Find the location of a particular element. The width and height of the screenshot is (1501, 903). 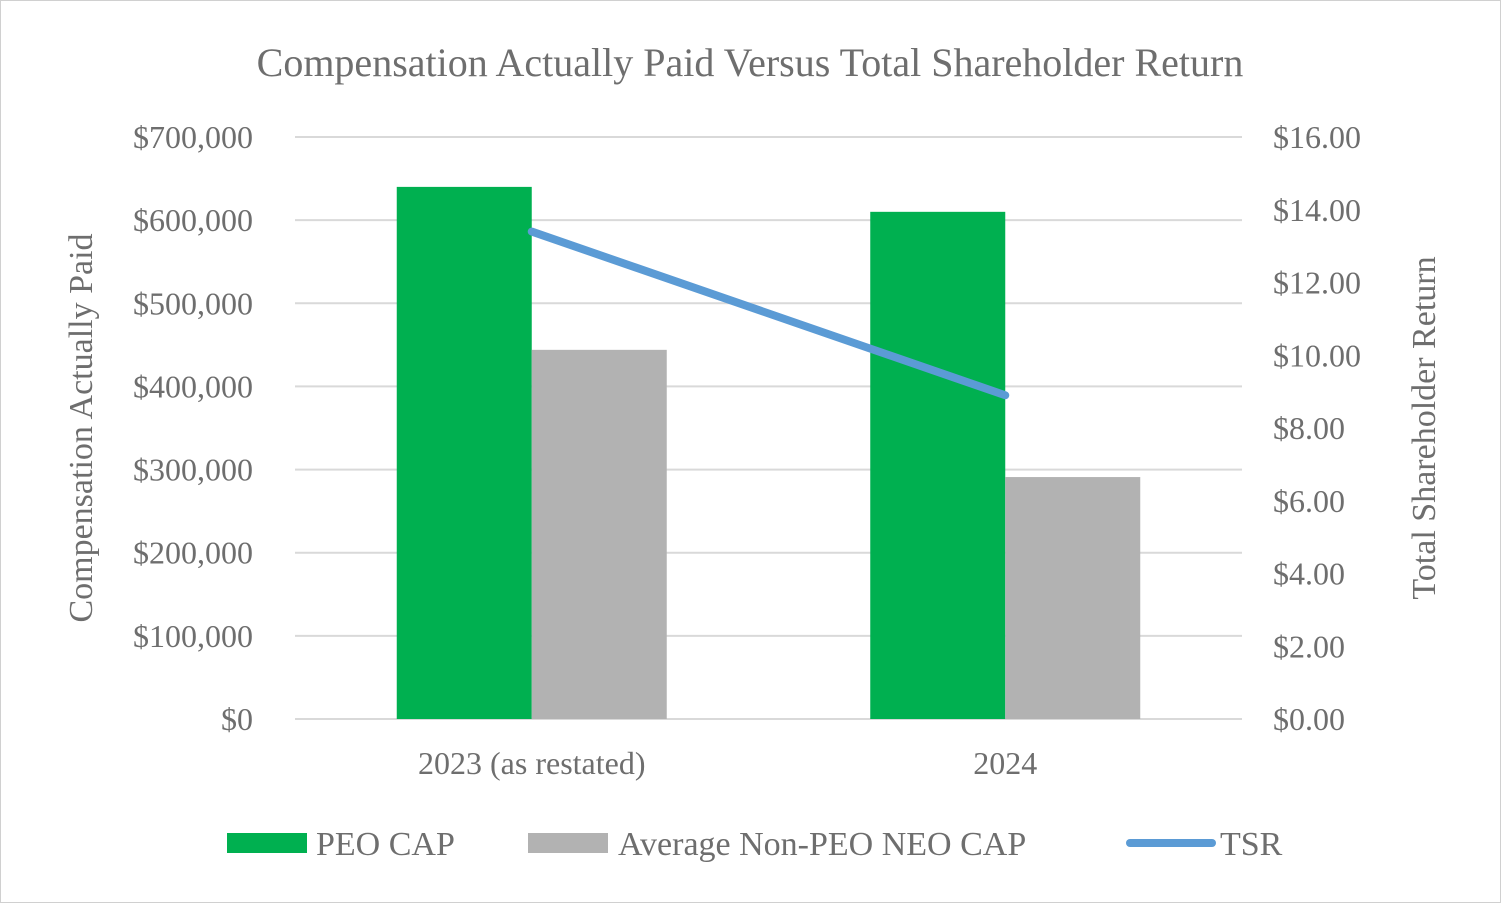

left-tick-label: $600,000 is located at coordinates (193, 220).